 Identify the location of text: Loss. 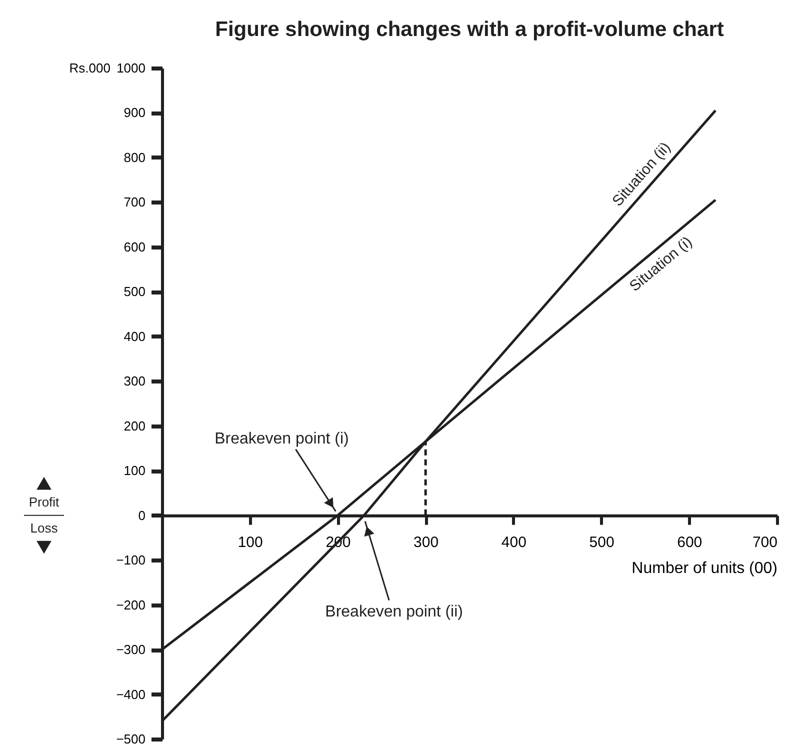
(44, 528).